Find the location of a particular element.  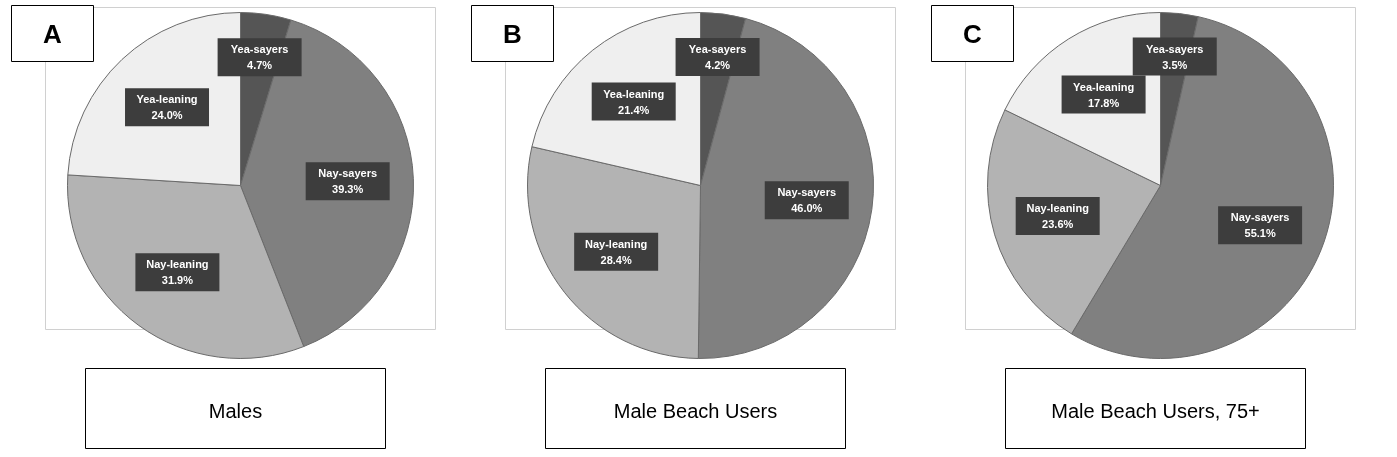

text: A is located at coordinates (53, 33).